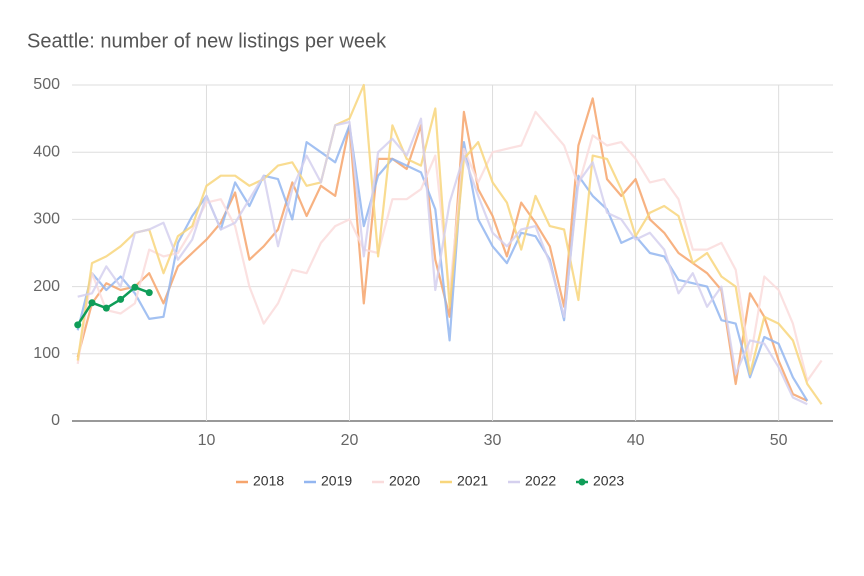 Image resolution: width=864 pixels, height=576 pixels. What do you see at coordinates (582, 482) in the screenshot?
I see `legend-marker` at bounding box center [582, 482].